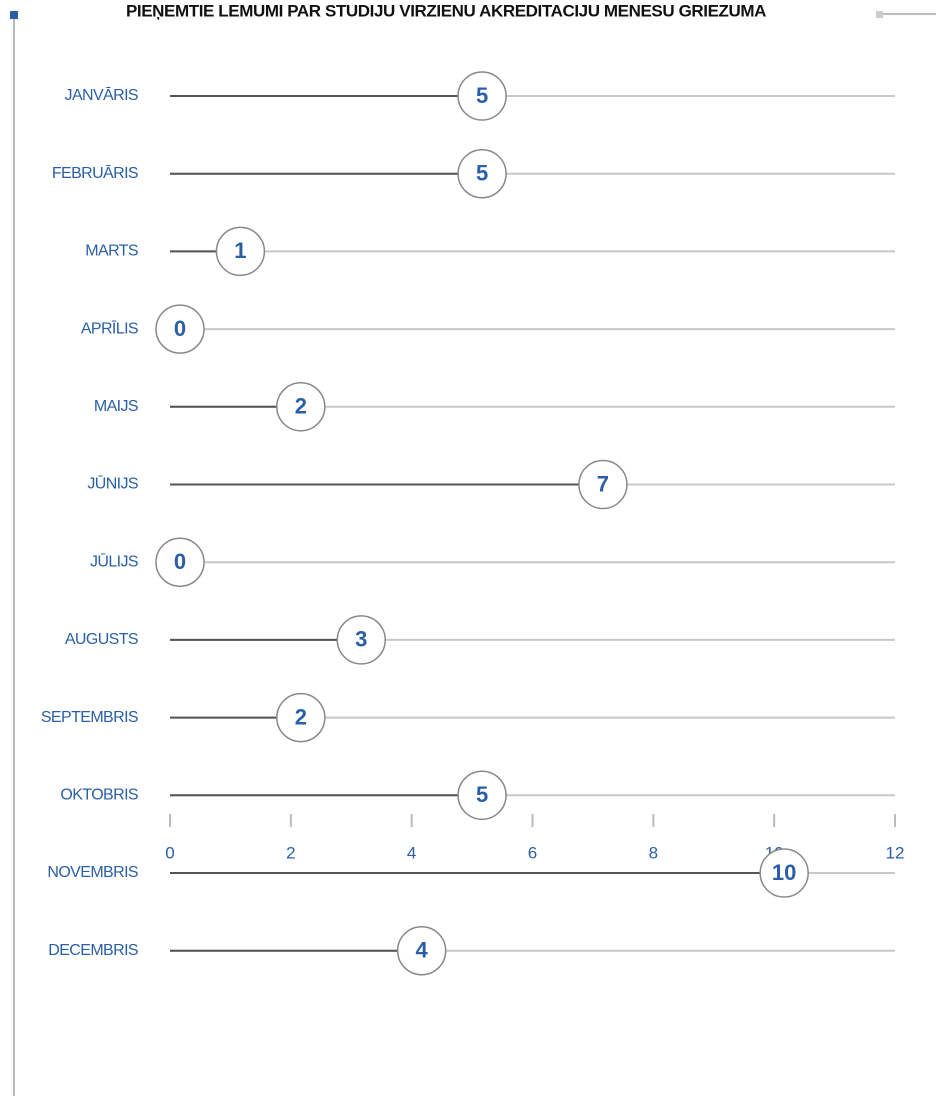 Image resolution: width=936 pixels, height=1101 pixels. Describe the element at coordinates (290, 852) in the screenshot. I see `x-tick-label: 2` at that location.